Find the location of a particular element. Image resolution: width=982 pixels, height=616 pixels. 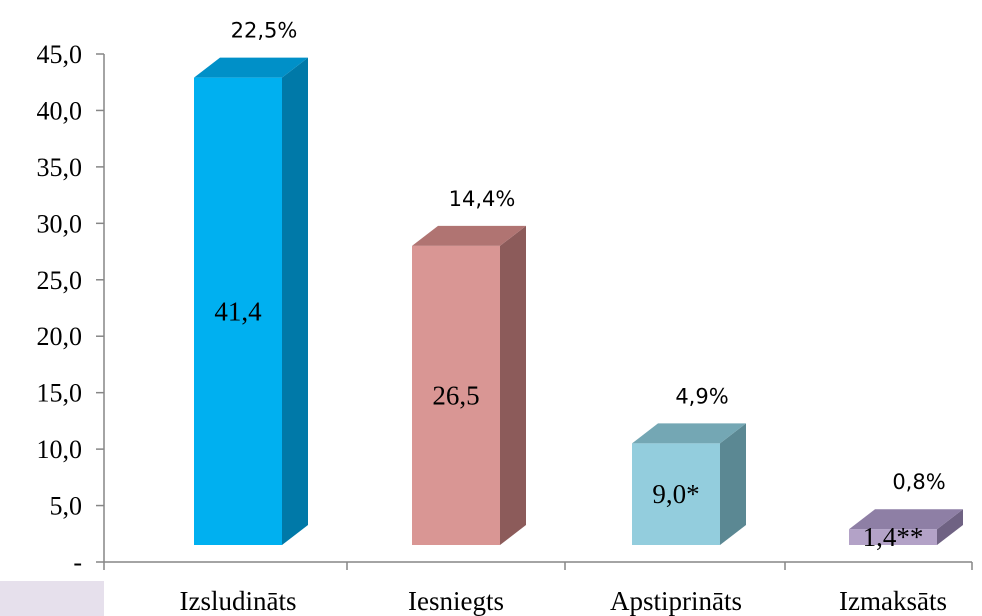

y-tick-label: 40,0 is located at coordinates (60, 110).